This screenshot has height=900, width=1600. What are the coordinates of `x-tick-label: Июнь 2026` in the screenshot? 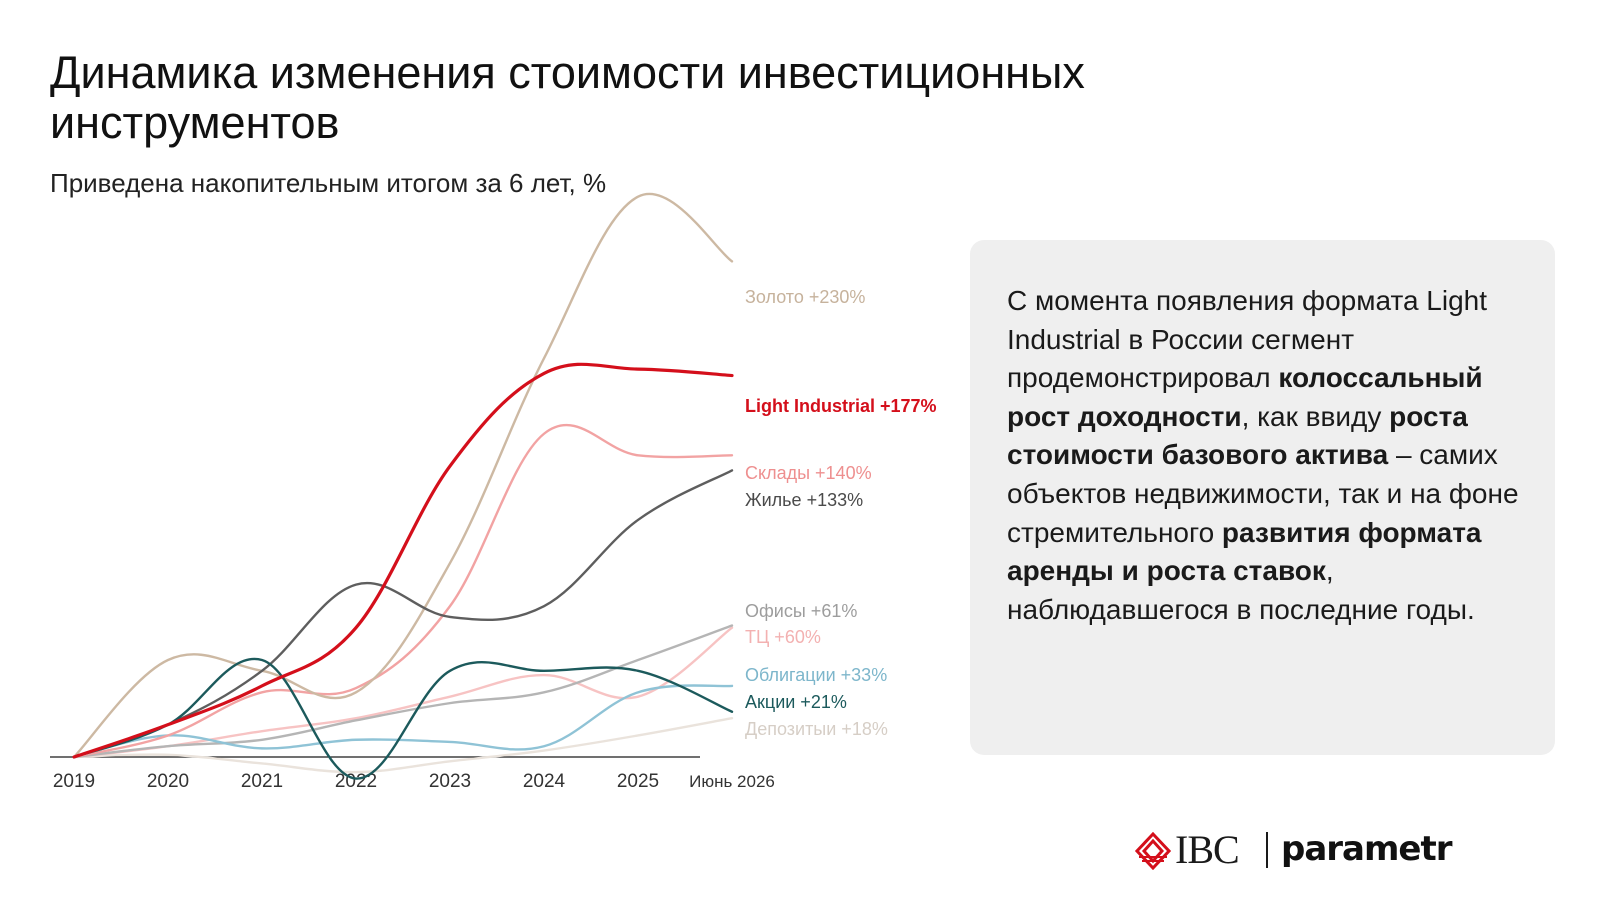 It's located at (732, 781).